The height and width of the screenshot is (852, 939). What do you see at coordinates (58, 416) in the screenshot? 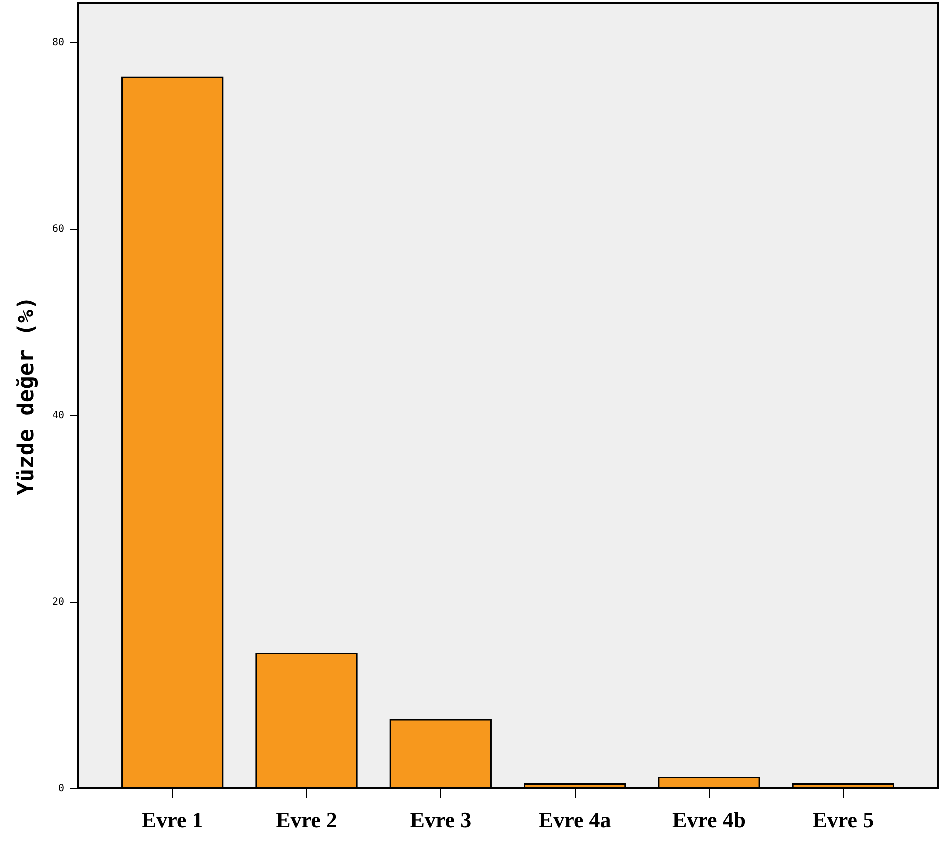
I see `y-tick-label: 40` at bounding box center [58, 416].